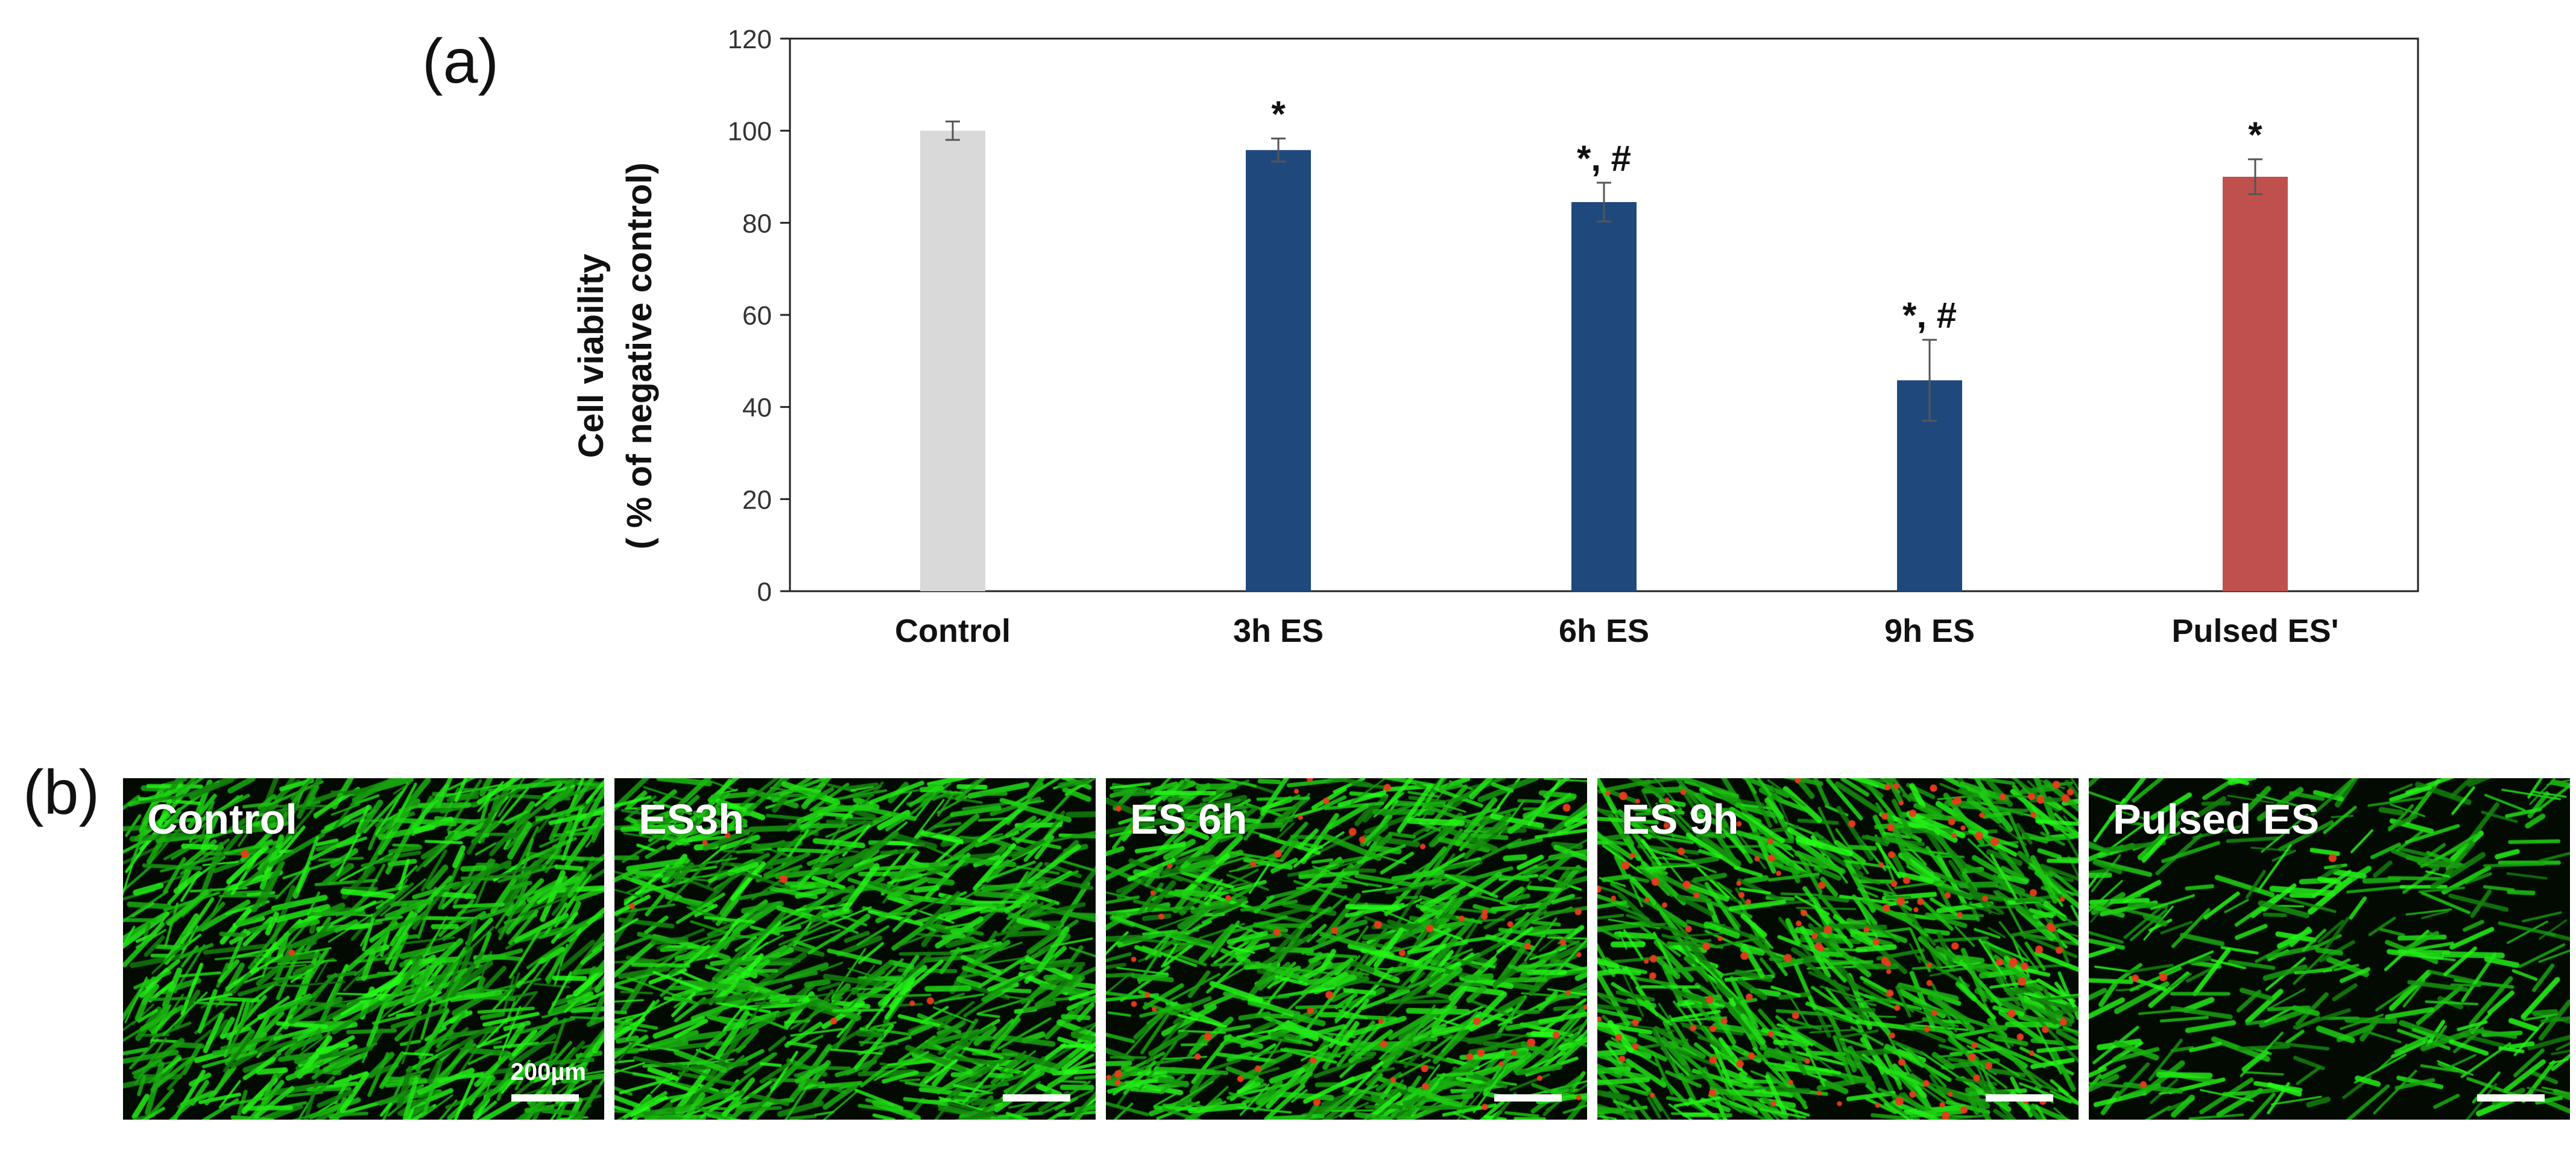 The width and height of the screenshot is (2576, 1151). I want to click on y-tick-label: 80, so click(757, 223).